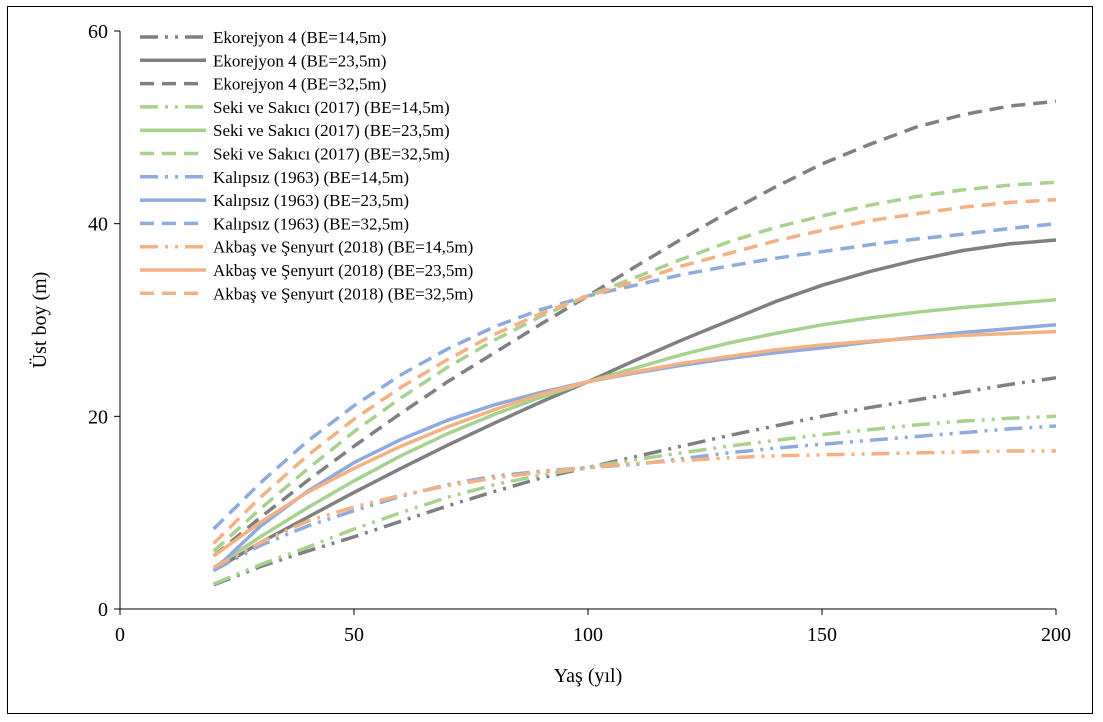 The image size is (1103, 722). What do you see at coordinates (39, 320) in the screenshot?
I see `y-axis-title: Üst boy (m)` at bounding box center [39, 320].